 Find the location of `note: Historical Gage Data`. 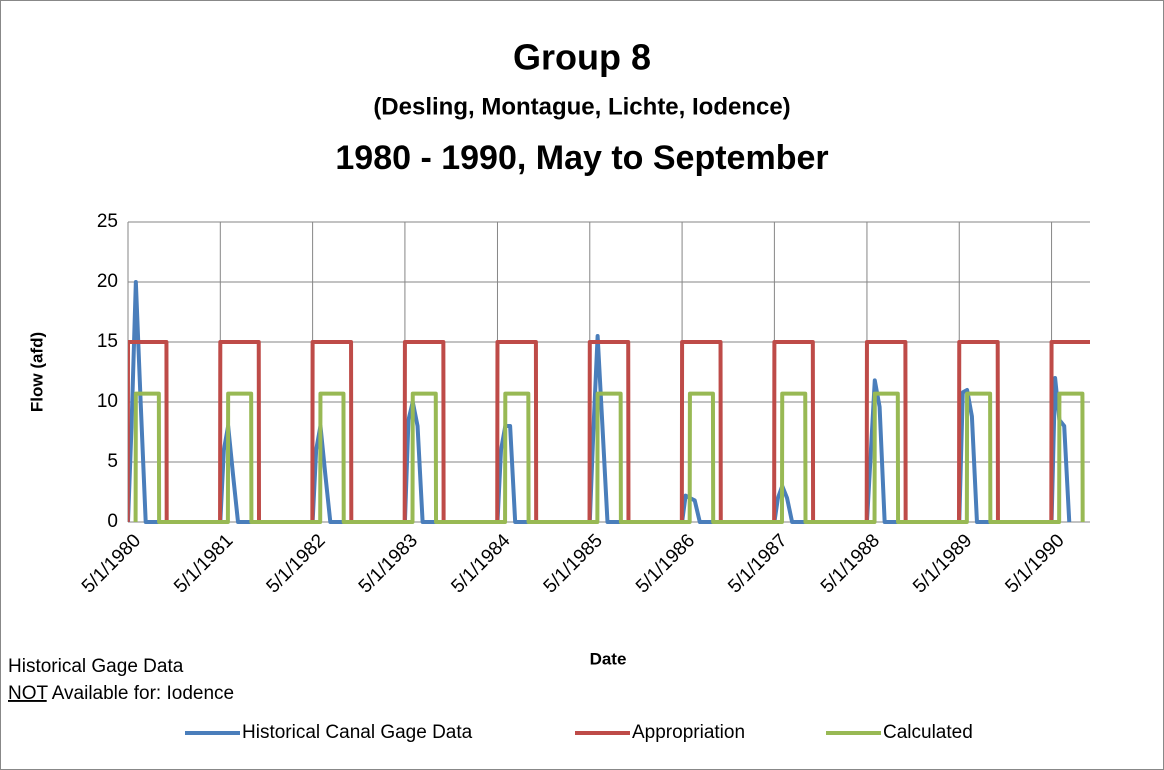

note: Historical Gage Data is located at coordinates (96, 666).